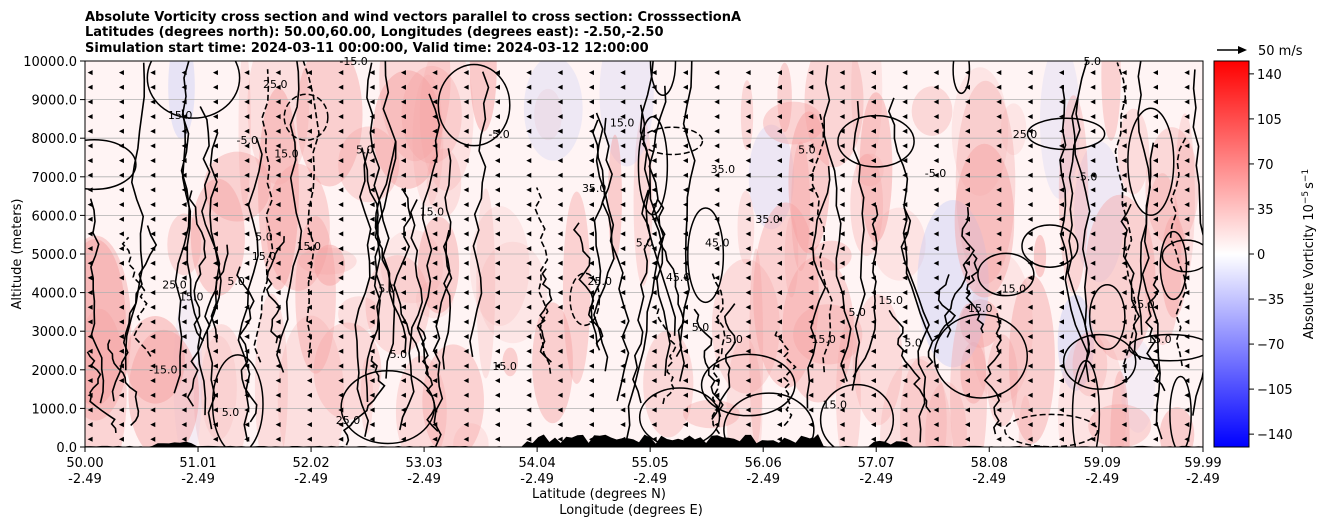 The width and height of the screenshot is (1332, 526). Describe the element at coordinates (767, 219) in the screenshot. I see `contour-label: 35.0` at that location.